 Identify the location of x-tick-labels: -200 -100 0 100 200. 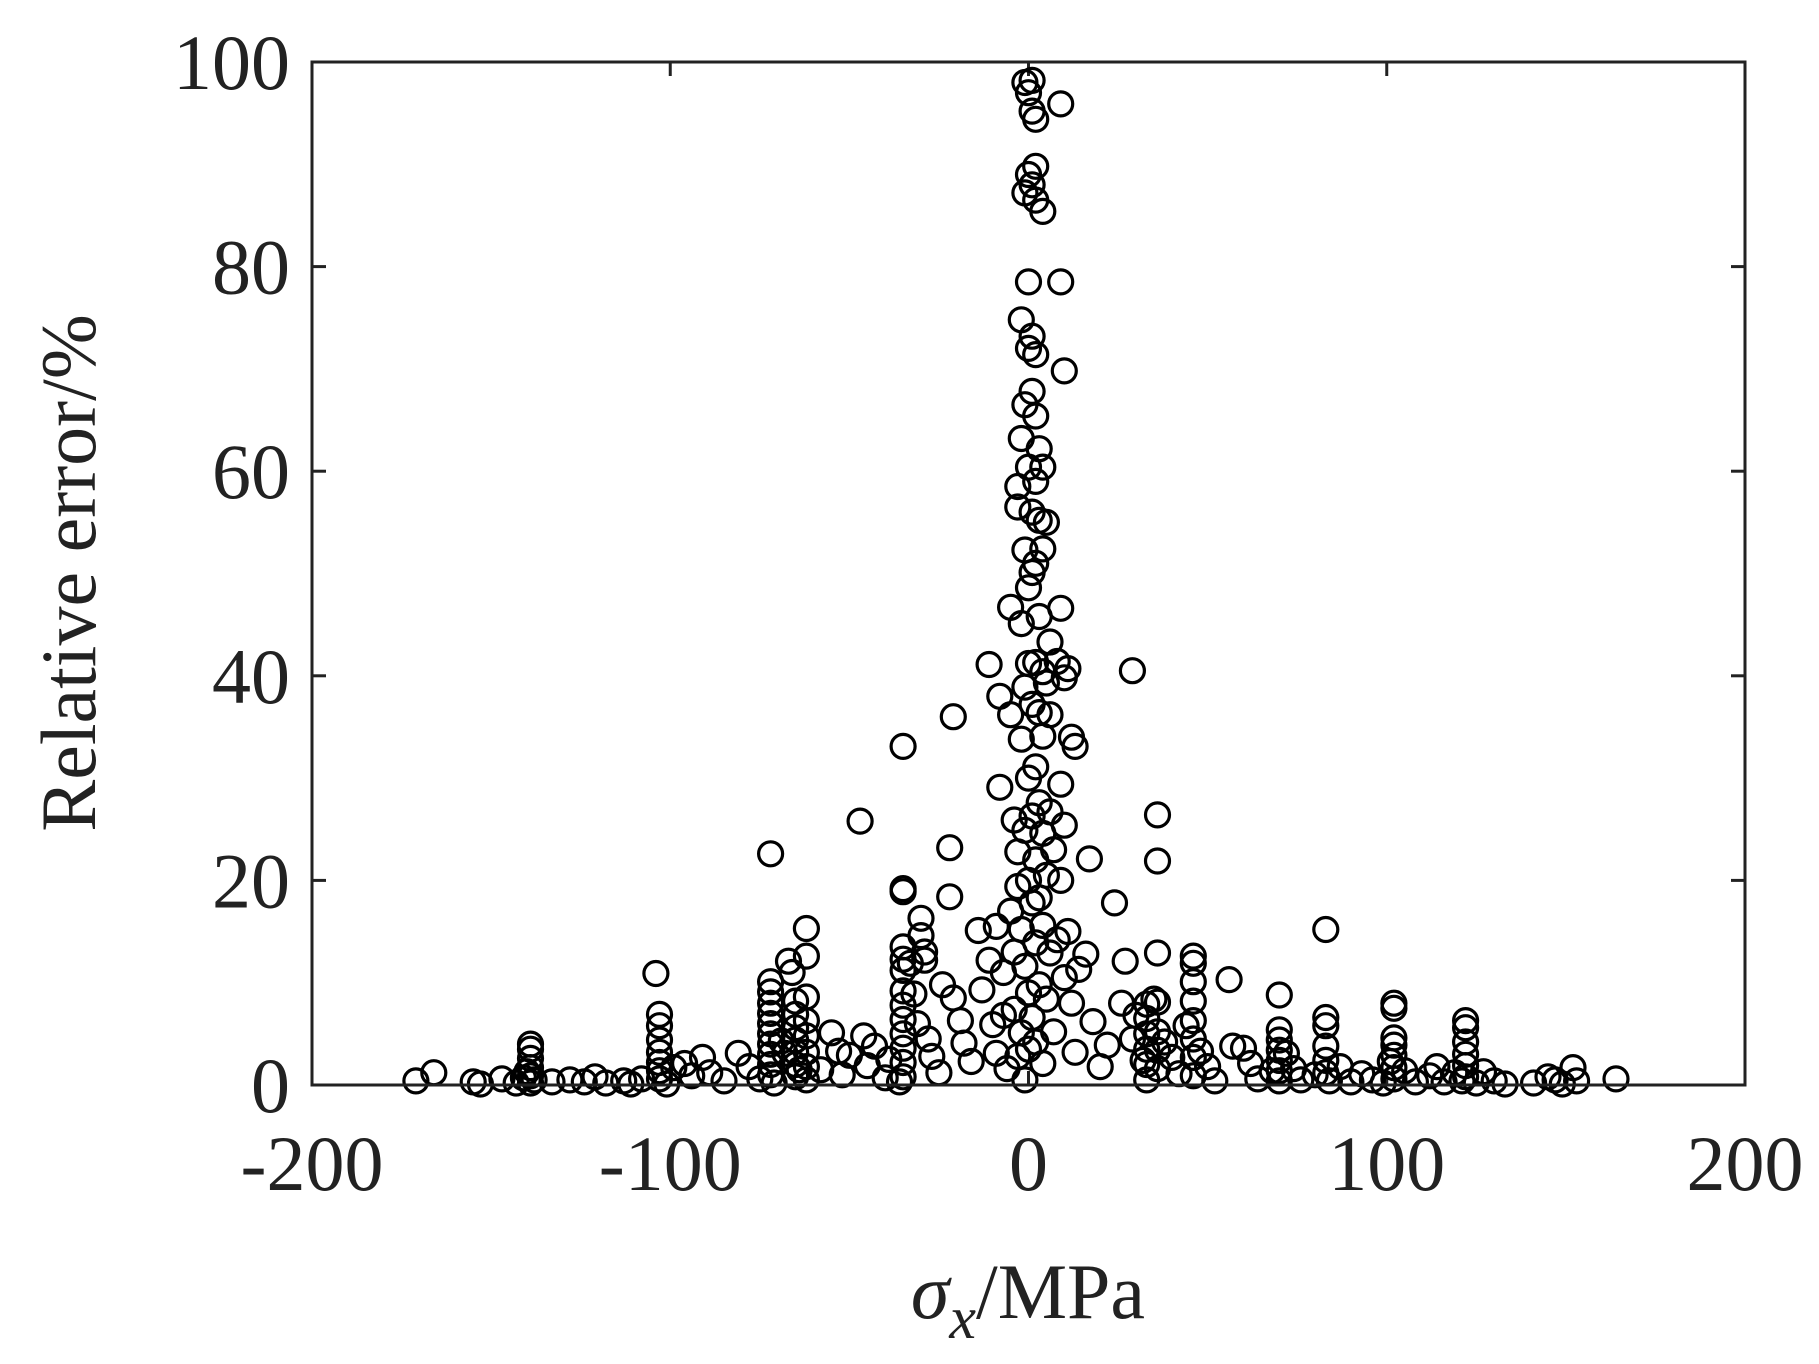
(1022, 1163).